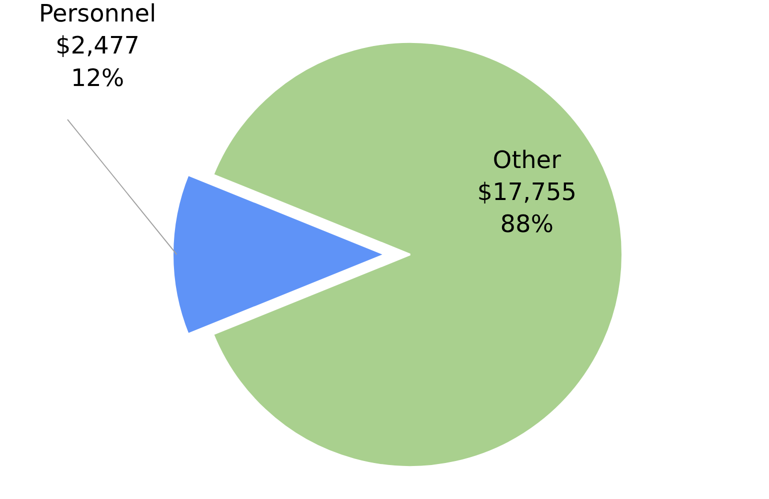  What do you see at coordinates (98, 62) in the screenshot?
I see `data-label: $2,477 12%` at bounding box center [98, 62].